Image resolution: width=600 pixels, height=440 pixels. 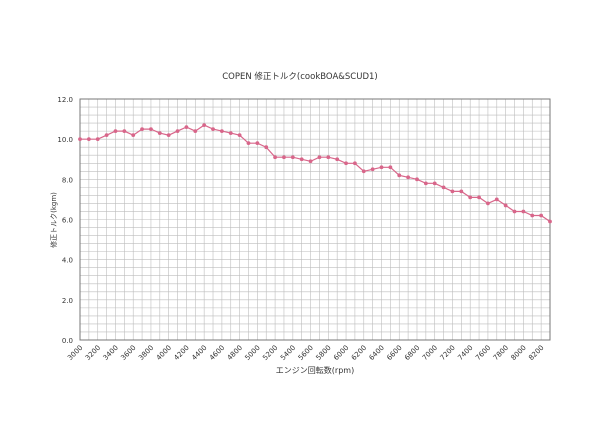 I want to click on y-axis-label: 修正トルク(kgm), so click(x=53, y=220).